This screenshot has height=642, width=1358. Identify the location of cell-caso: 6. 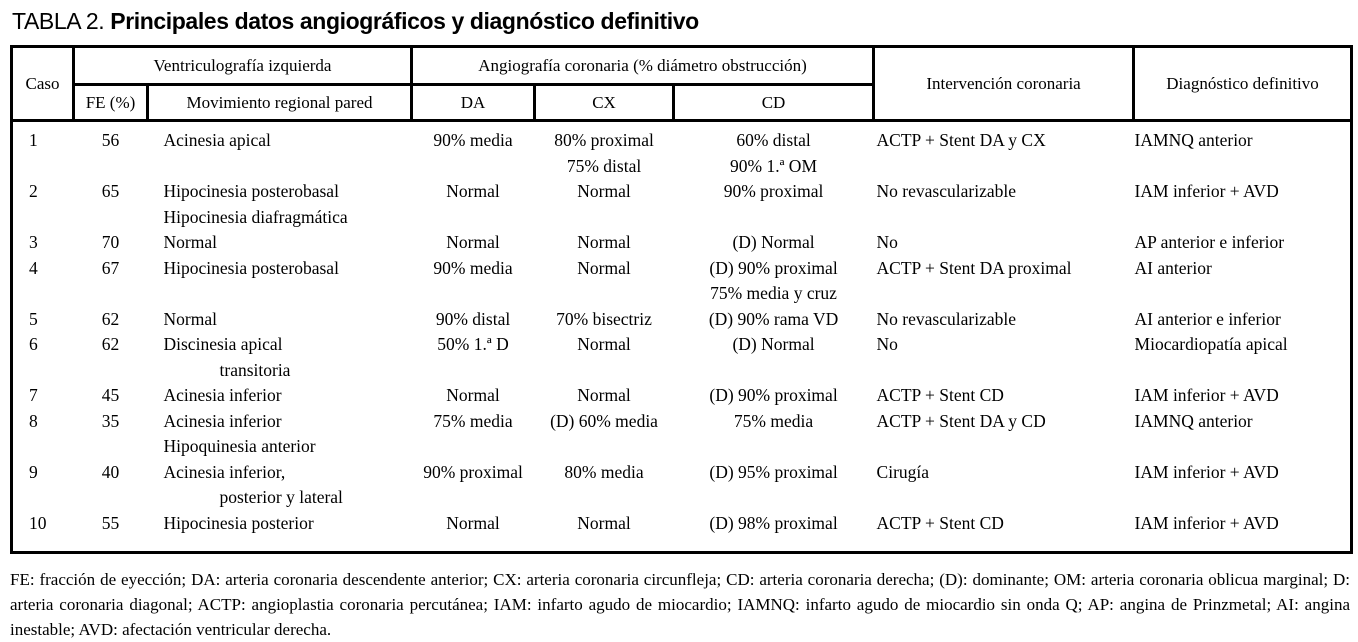
(33, 344).